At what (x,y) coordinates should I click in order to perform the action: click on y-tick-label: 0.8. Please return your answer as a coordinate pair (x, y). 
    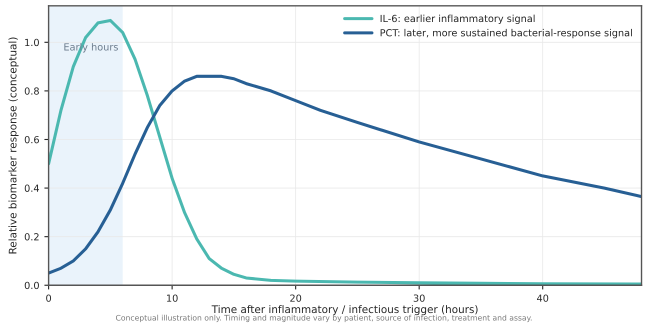
    Looking at the image, I should click on (31, 91).